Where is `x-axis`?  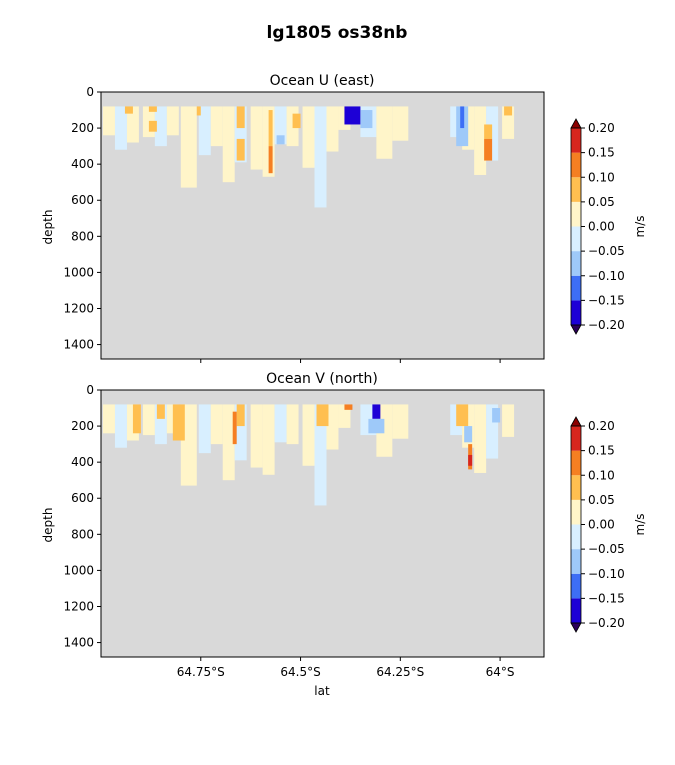
x-axis is located at coordinates (350, 361).